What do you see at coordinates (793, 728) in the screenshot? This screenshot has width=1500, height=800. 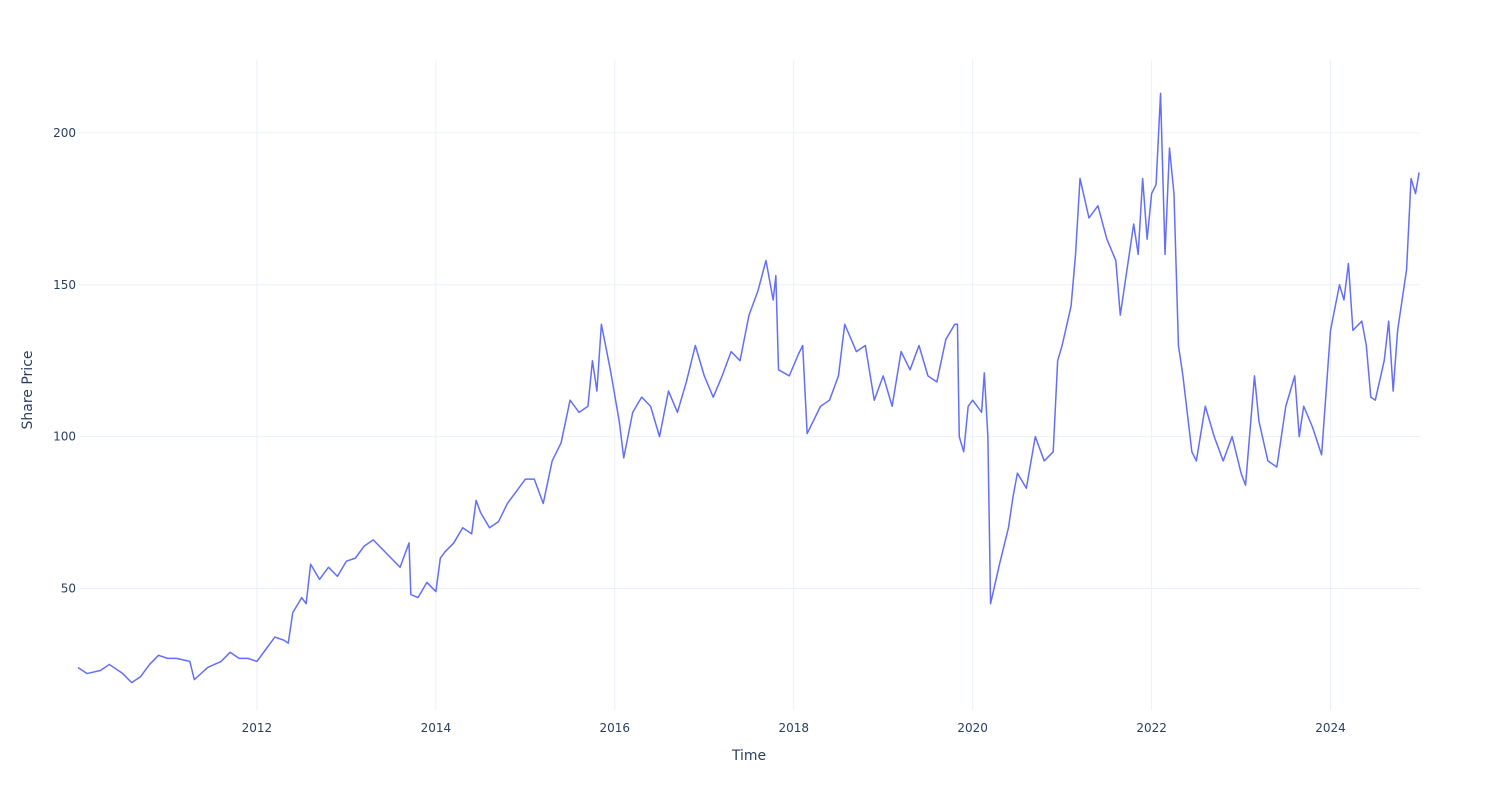 I see `x-tick-label: 2018` at bounding box center [793, 728].